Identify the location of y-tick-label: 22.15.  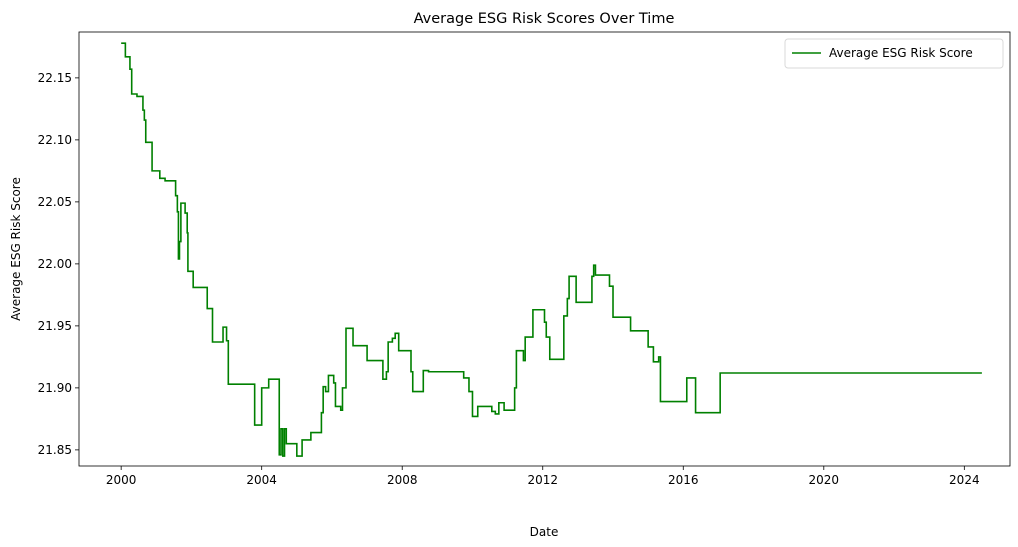
(55, 78).